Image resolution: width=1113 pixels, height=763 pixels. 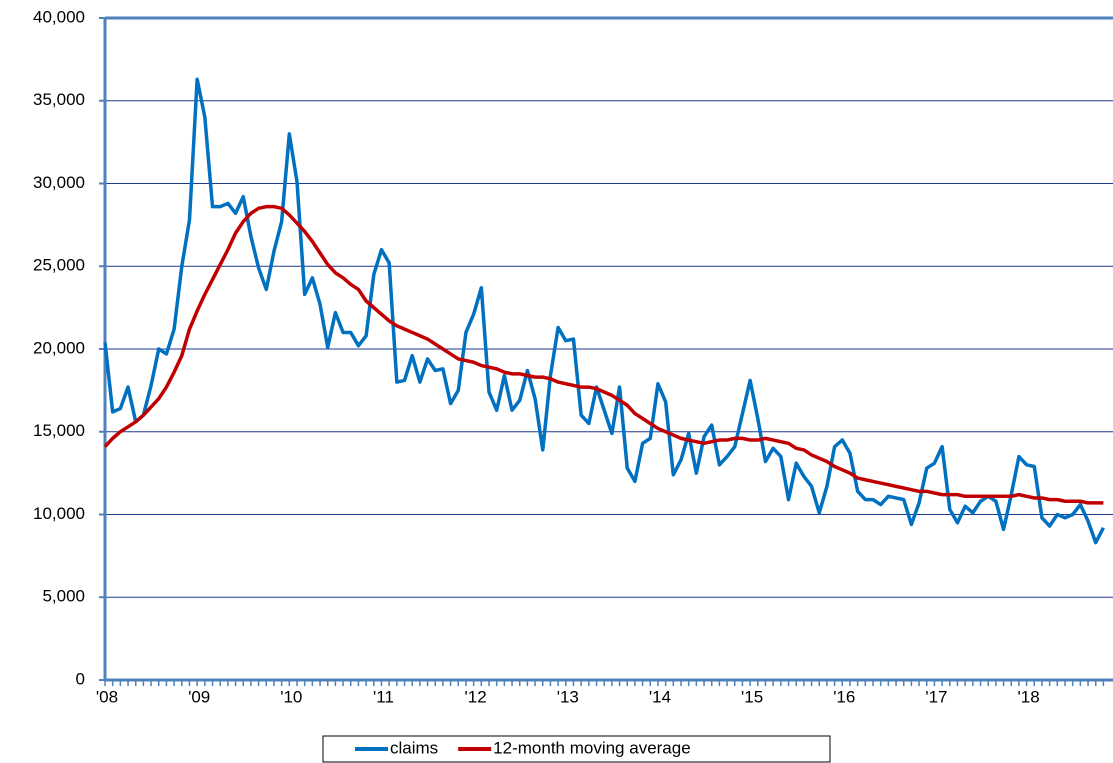 I want to click on x-tick-label: '09, so click(x=199, y=696).